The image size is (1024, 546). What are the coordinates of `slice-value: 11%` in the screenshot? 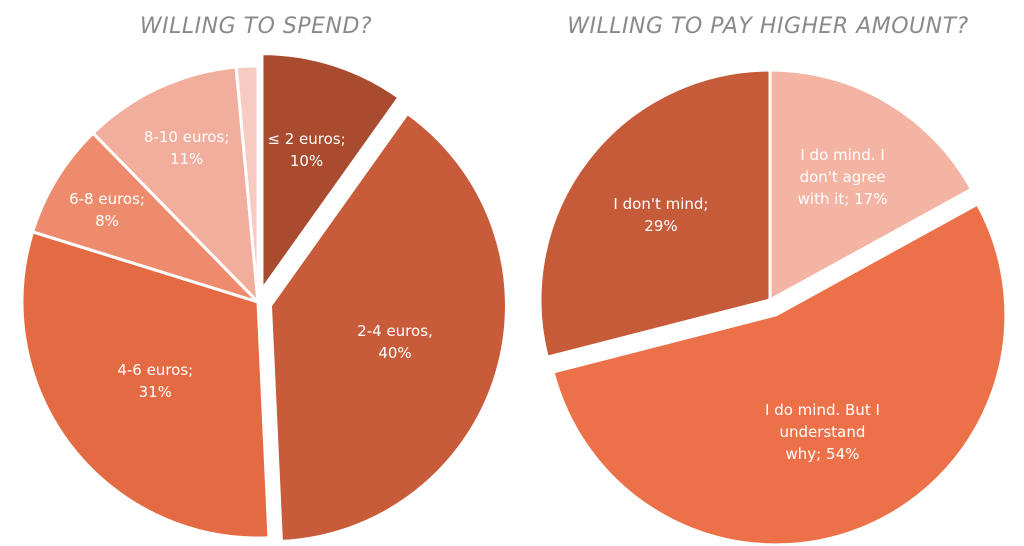 It's located at (186, 158).